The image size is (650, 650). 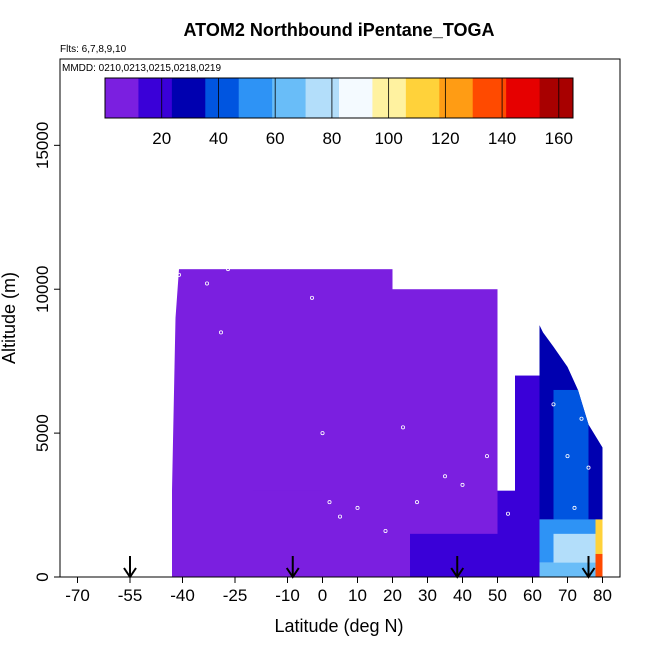 What do you see at coordinates (275, 138) in the screenshot?
I see `colorbar-tick-label: 60` at bounding box center [275, 138].